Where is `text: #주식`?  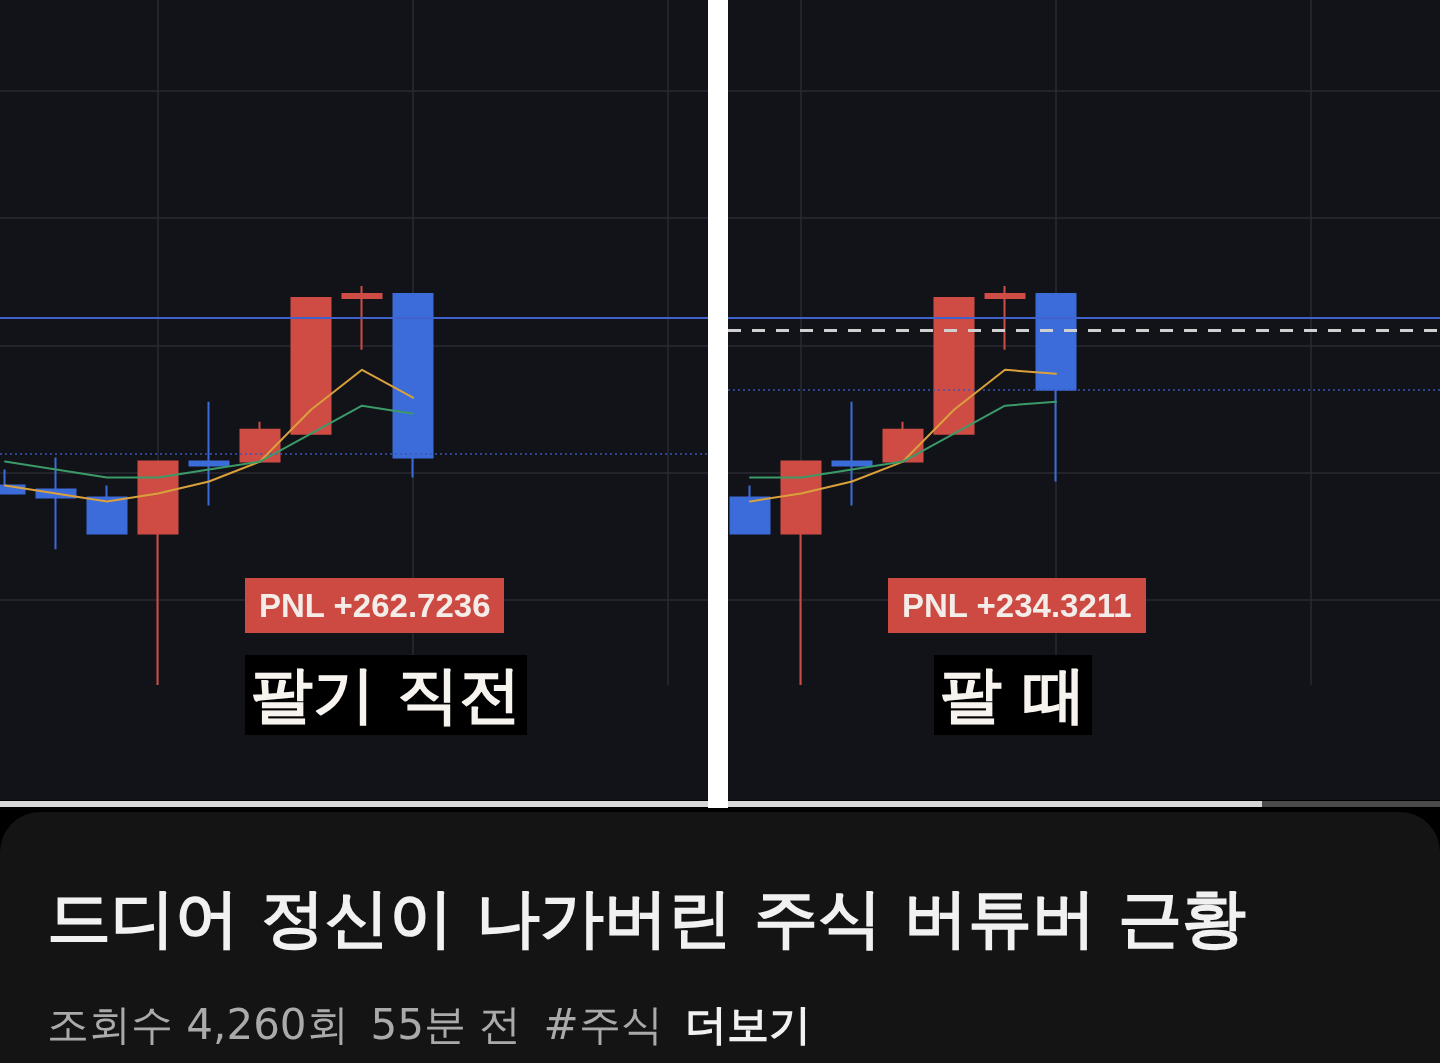
text: #주식 is located at coordinates (603, 1024).